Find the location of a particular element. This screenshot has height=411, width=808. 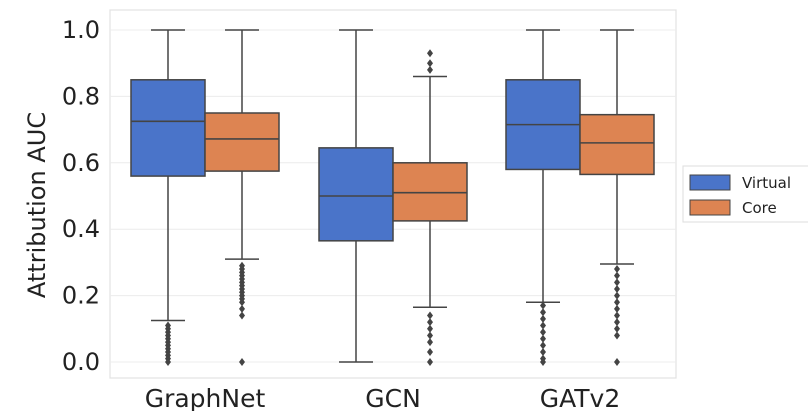

box-core-gatv2 is located at coordinates (617, 197).